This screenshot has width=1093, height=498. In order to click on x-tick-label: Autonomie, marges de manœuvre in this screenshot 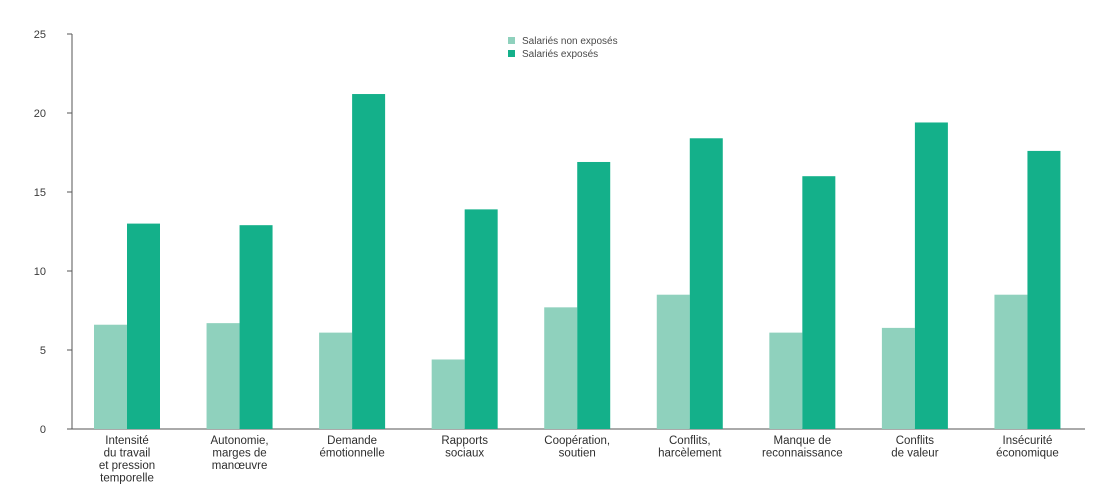, I will do `click(239, 453)`.